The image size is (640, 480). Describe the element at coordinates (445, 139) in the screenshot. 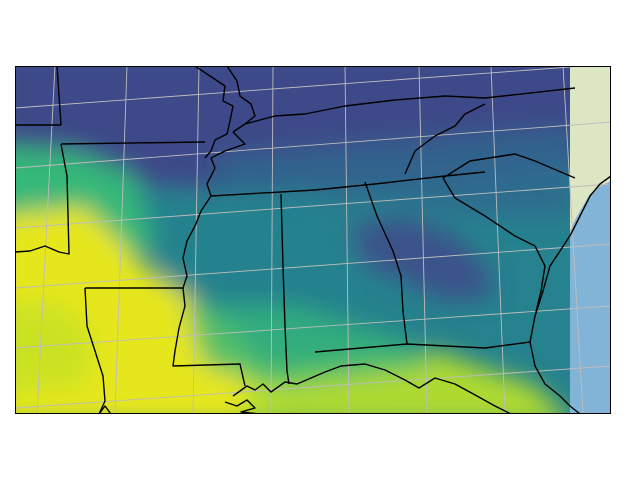

I see `border-virginia-north` at that location.